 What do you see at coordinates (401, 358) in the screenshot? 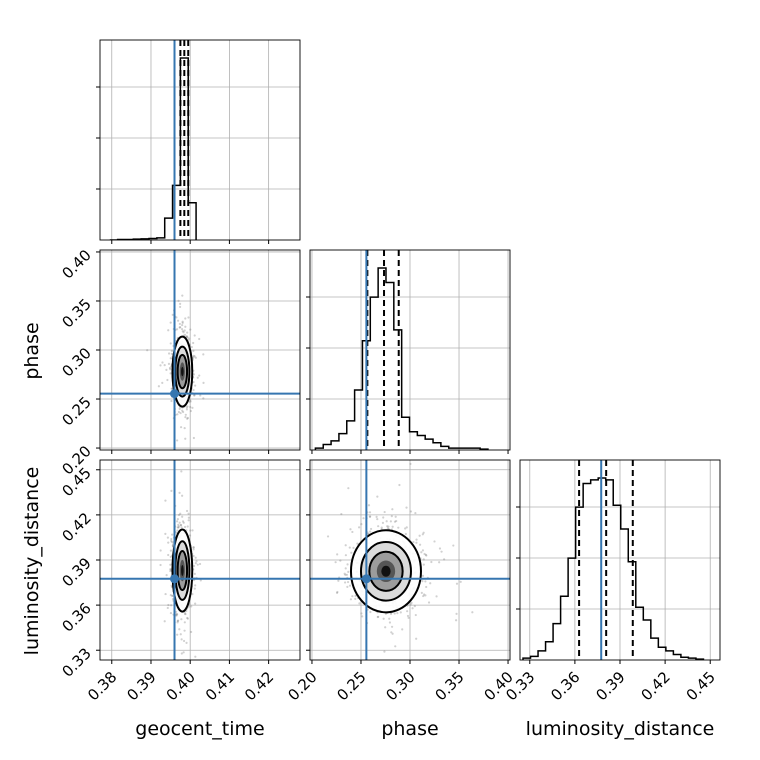
I see `histogram-step-phase` at bounding box center [401, 358].